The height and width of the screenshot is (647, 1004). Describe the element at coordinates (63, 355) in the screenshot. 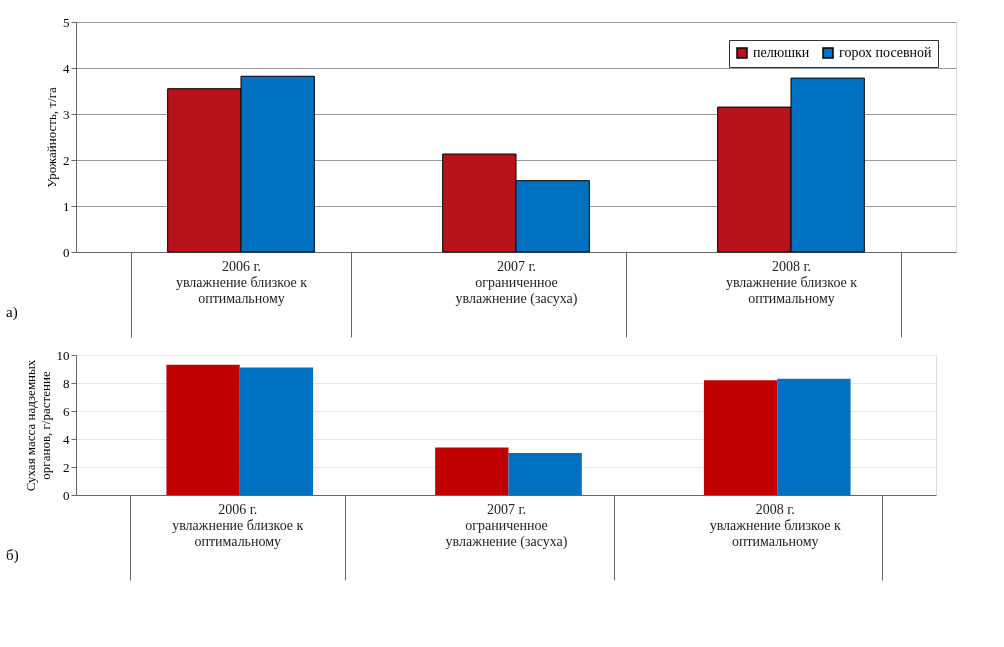

I see `y-tick-label: 10` at that location.